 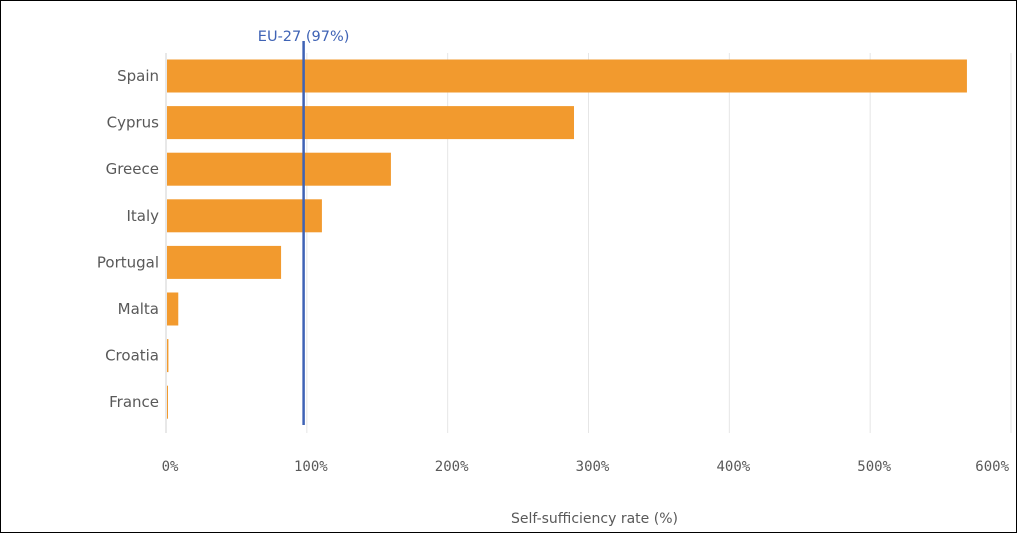 I want to click on bar-cyprus, so click(x=371, y=123).